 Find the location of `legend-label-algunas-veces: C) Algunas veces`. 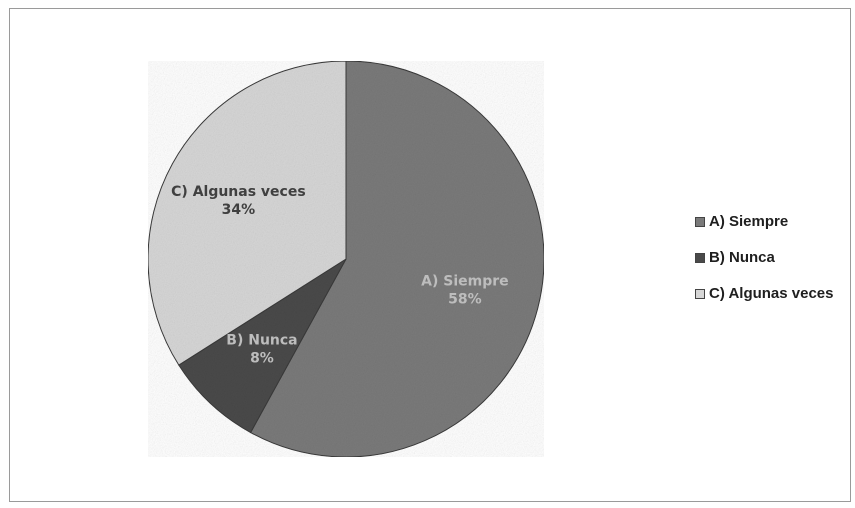

legend-label-algunas-veces: C) Algunas veces is located at coordinates (771, 293).